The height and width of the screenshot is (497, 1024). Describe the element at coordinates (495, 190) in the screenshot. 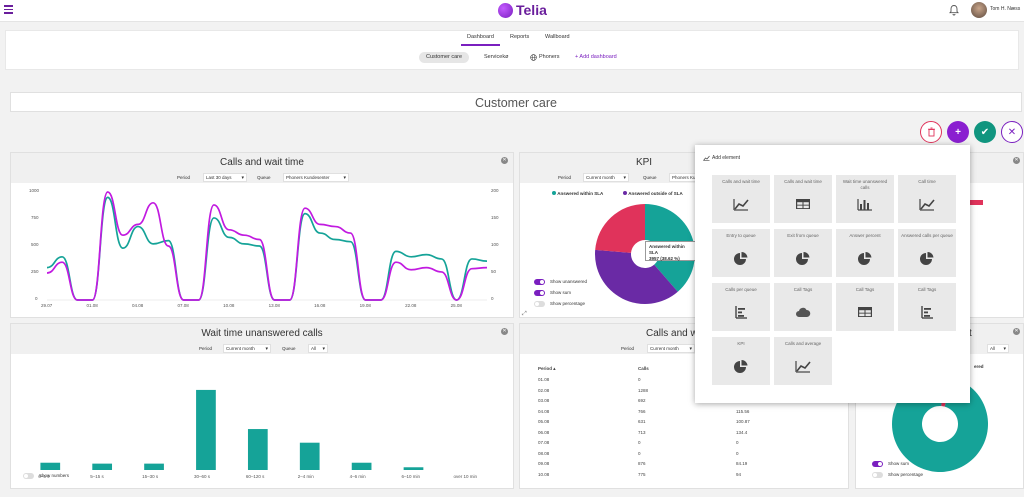

I see `y2-tick: 200` at that location.